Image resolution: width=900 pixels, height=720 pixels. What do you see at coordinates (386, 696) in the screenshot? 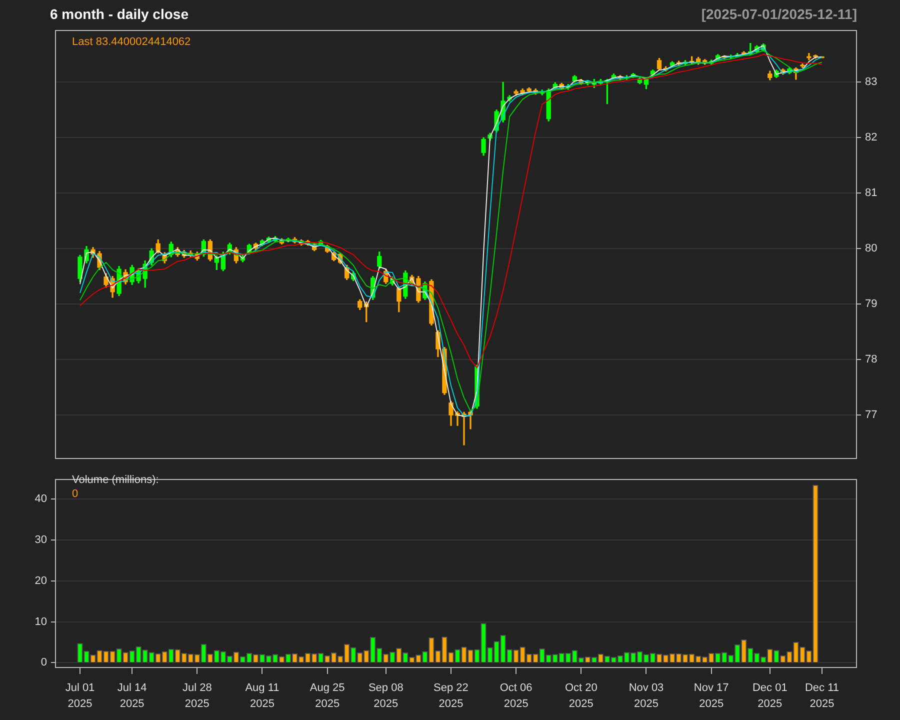
I see `x-tick-label: Sep 08 2025` at bounding box center [386, 696].